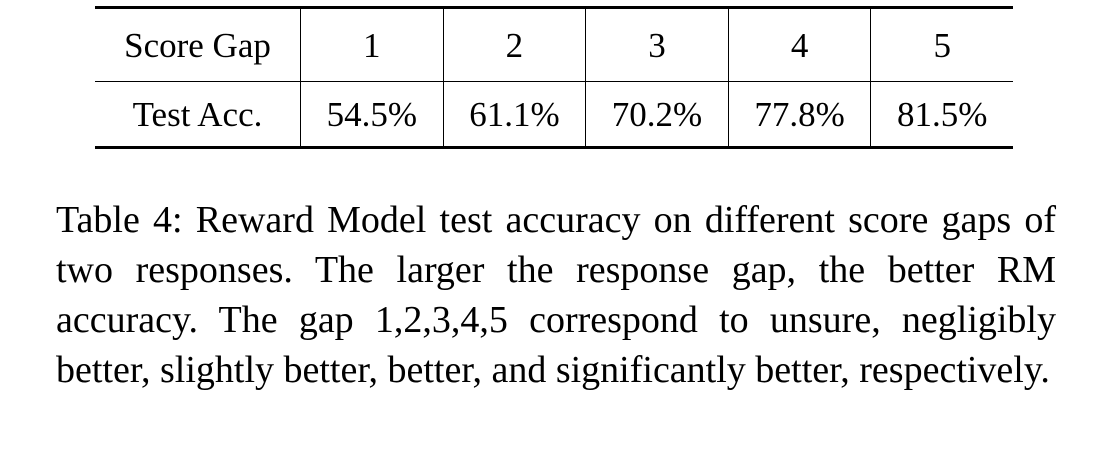 The width and height of the screenshot is (1106, 466). Describe the element at coordinates (942, 114) in the screenshot. I see `accuracy-cell: 81.5%` at that location.